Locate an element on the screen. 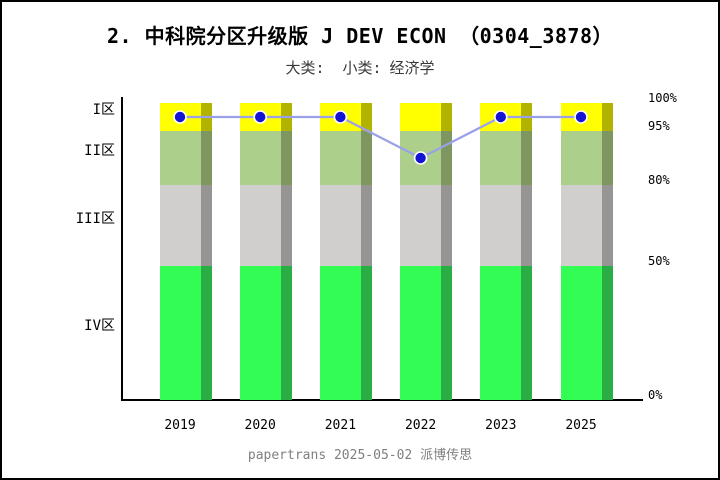 This screenshot has height=480, width=720. bar-segment-2021-I区 is located at coordinates (340, 117).